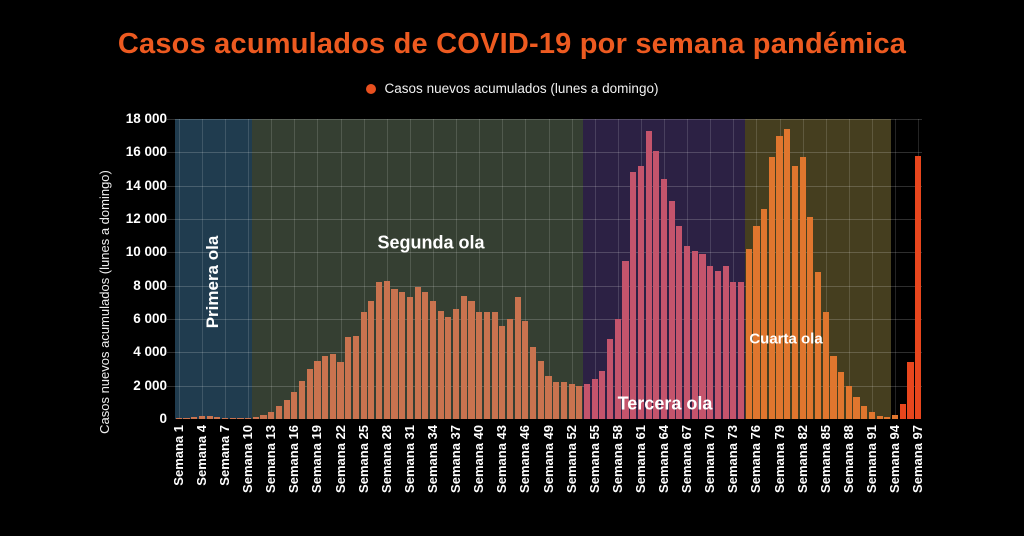 This screenshot has height=536, width=1024. Describe the element at coordinates (779, 459) in the screenshot. I see `x-tick-label-week-79: Semana 79` at that location.